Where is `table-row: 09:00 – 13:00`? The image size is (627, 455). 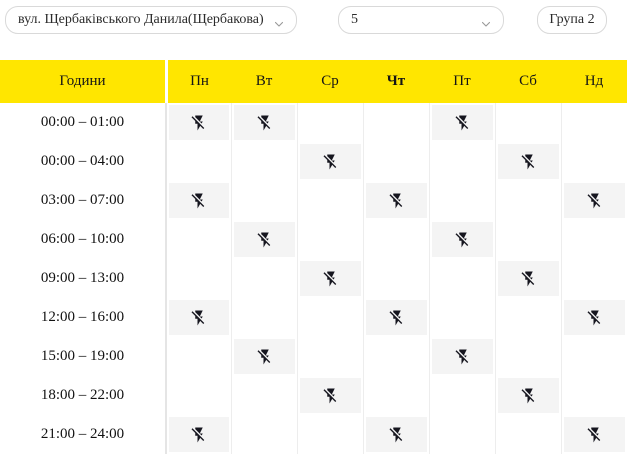 table-row: 09:00 – 13:00 is located at coordinates (313, 278).